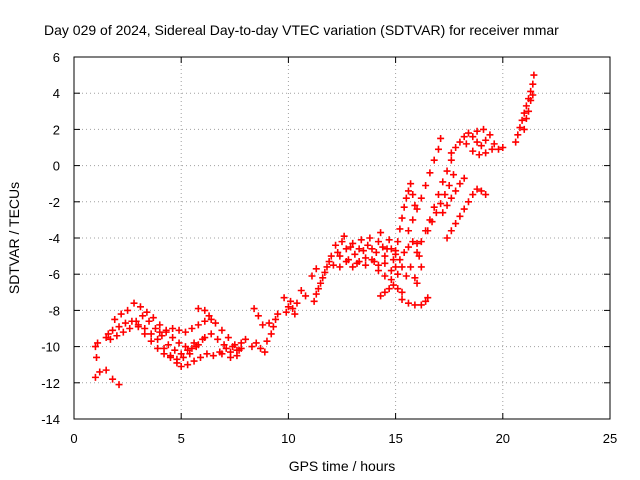 This screenshot has height=480, width=640. Describe the element at coordinates (14, 238) in the screenshot. I see `y-axis-label: SDTVAR / TECUs` at that location.